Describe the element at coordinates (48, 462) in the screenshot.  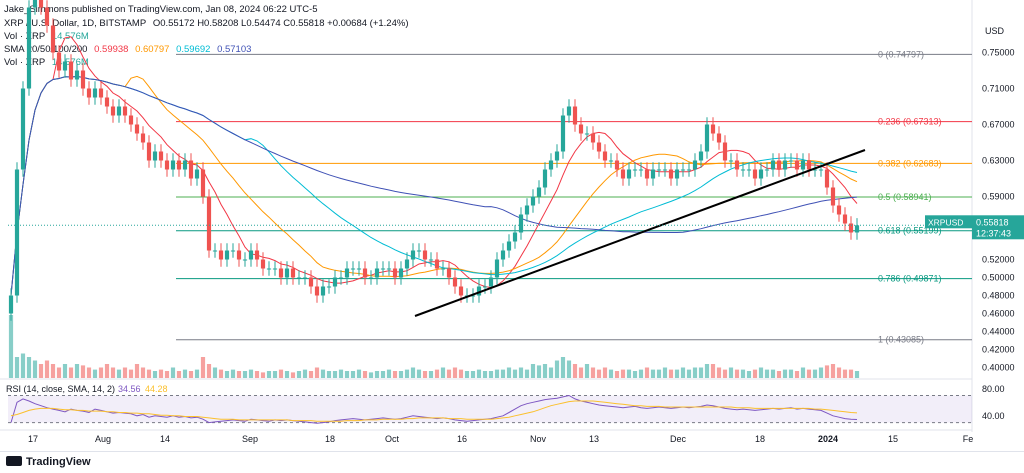
I see `tradingview-logo: TradingView` at that location.